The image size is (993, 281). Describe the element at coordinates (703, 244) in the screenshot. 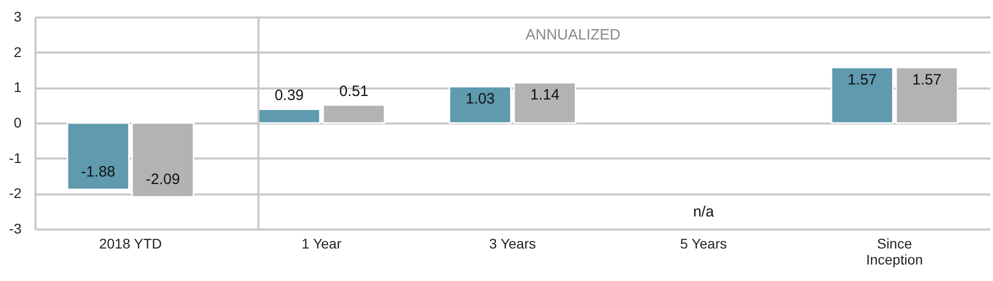

I see `x-tick-label: 5 Years` at that location.